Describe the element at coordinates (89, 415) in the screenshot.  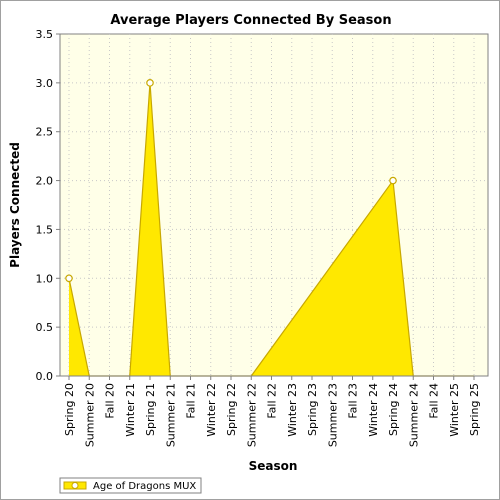
I see `x-tick-label: Summer 20` at that location.